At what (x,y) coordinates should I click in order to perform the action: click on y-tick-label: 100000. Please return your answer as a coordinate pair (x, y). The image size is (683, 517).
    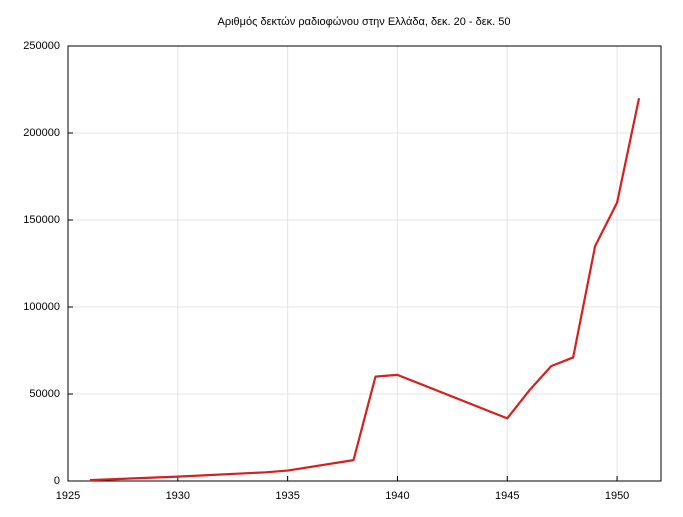
    Looking at the image, I should click on (41, 307).